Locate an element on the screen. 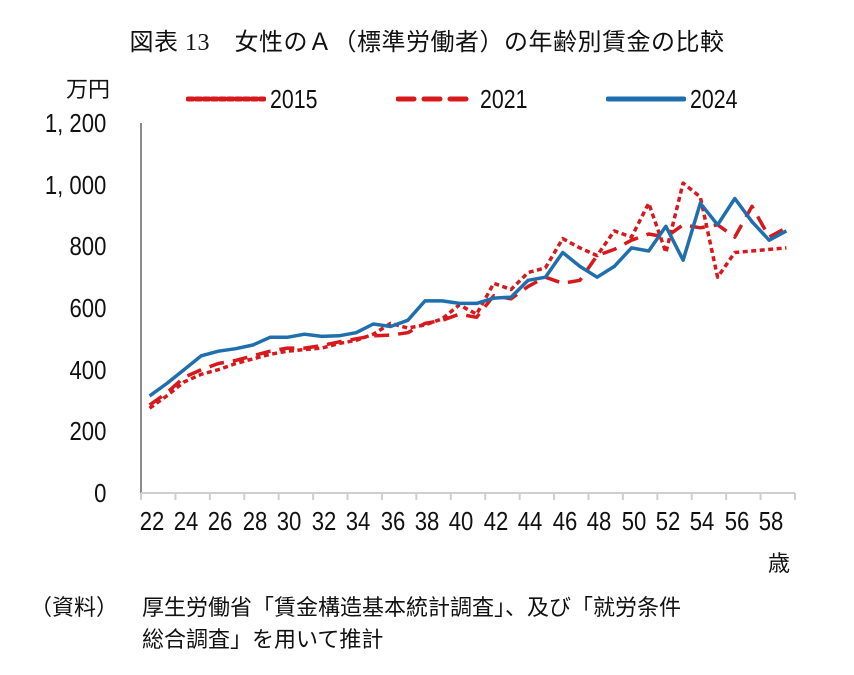 The image size is (854, 675). legend: 2015 2021 2024 is located at coordinates (481, 99).